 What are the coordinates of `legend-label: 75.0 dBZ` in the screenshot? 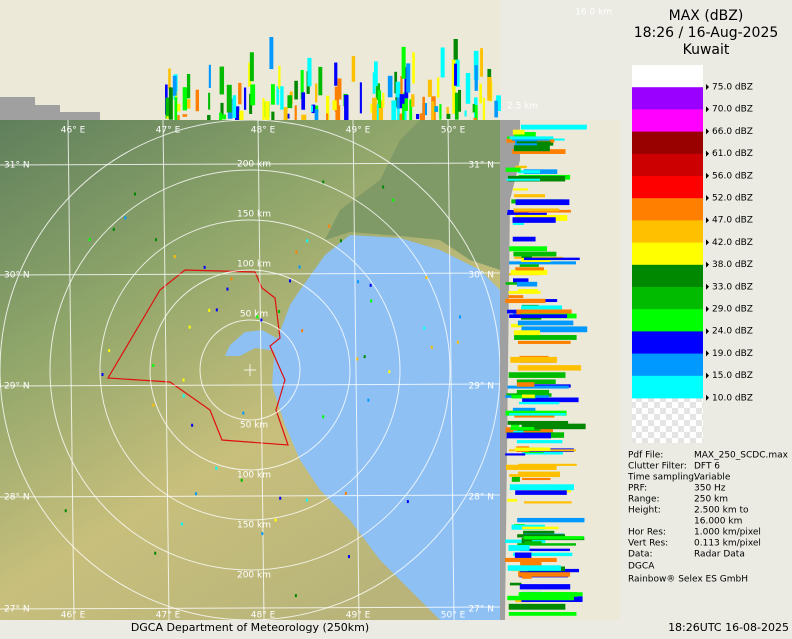 It's located at (732, 88).